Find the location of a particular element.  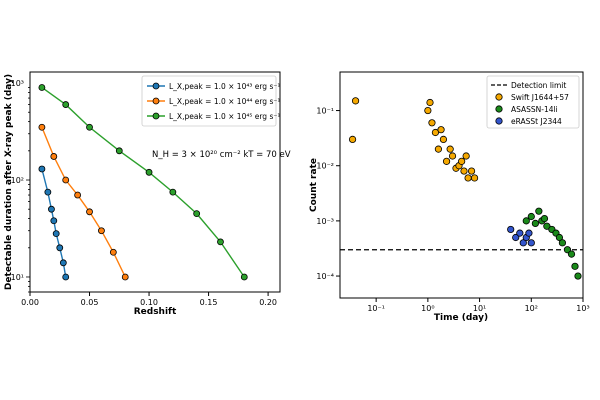

right-x-tick-label: 10⁻¹ is located at coordinates (376, 308).